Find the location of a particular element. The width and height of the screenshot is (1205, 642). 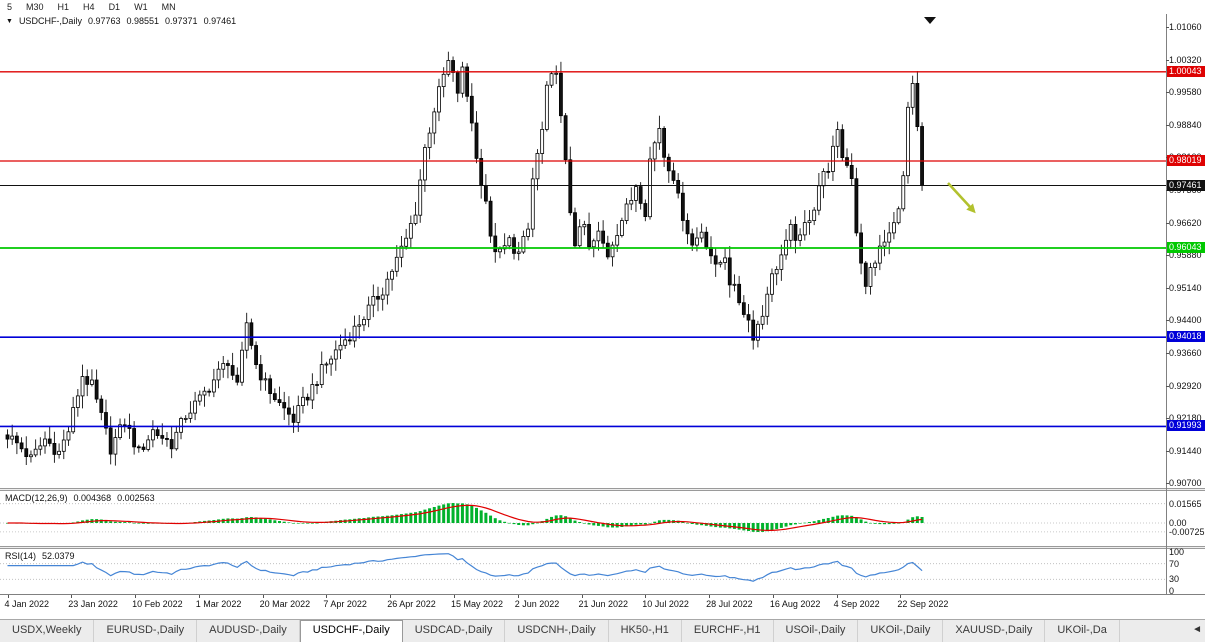

tab-usdx-weekly: USDX,Weekly is located at coordinates (47, 631).